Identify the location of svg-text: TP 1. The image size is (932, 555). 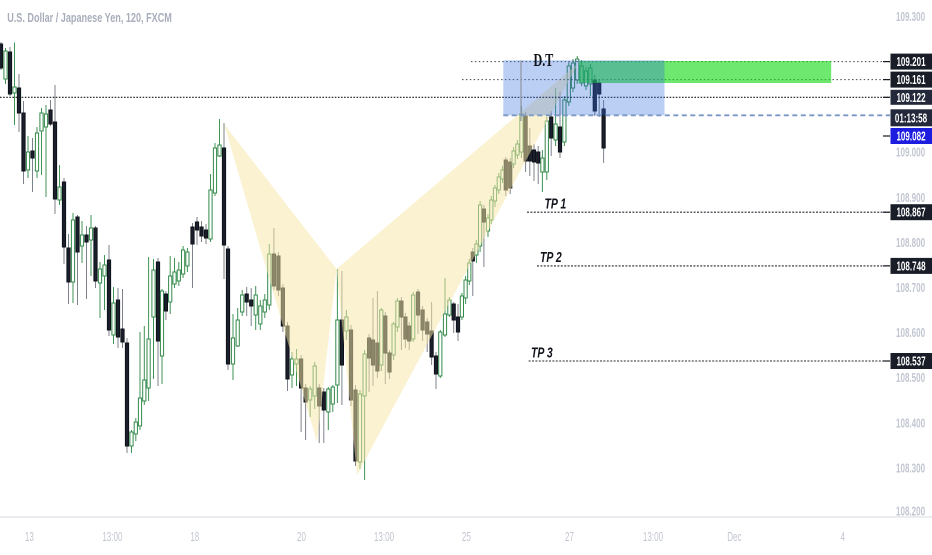
(556, 203).